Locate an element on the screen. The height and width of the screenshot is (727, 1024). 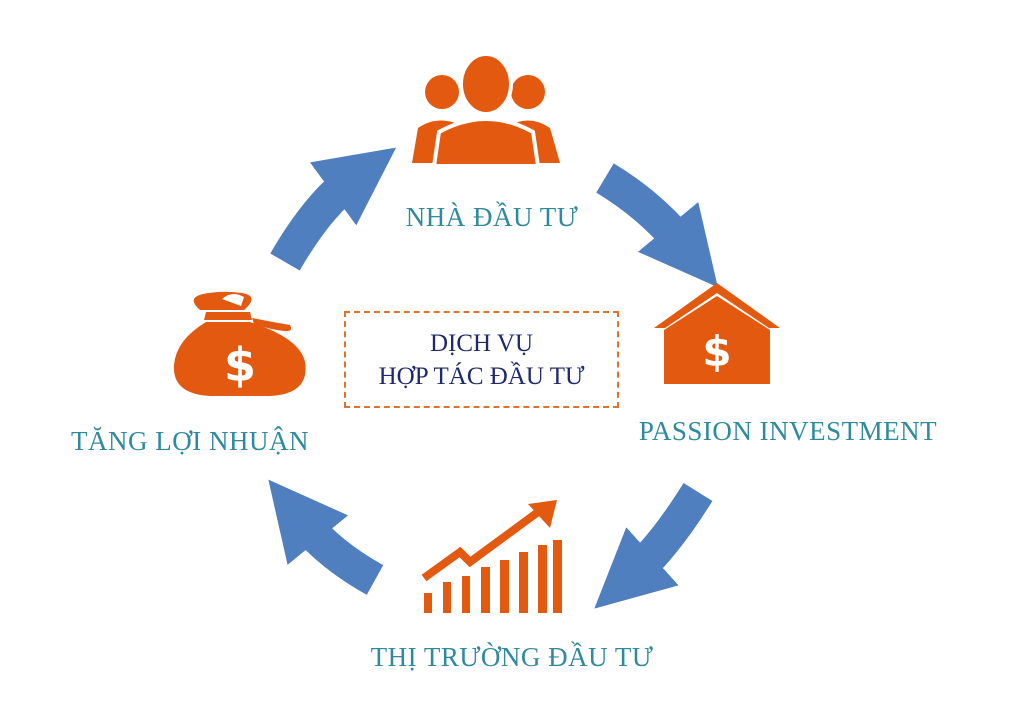
people-group-icon is located at coordinates (486, 110).